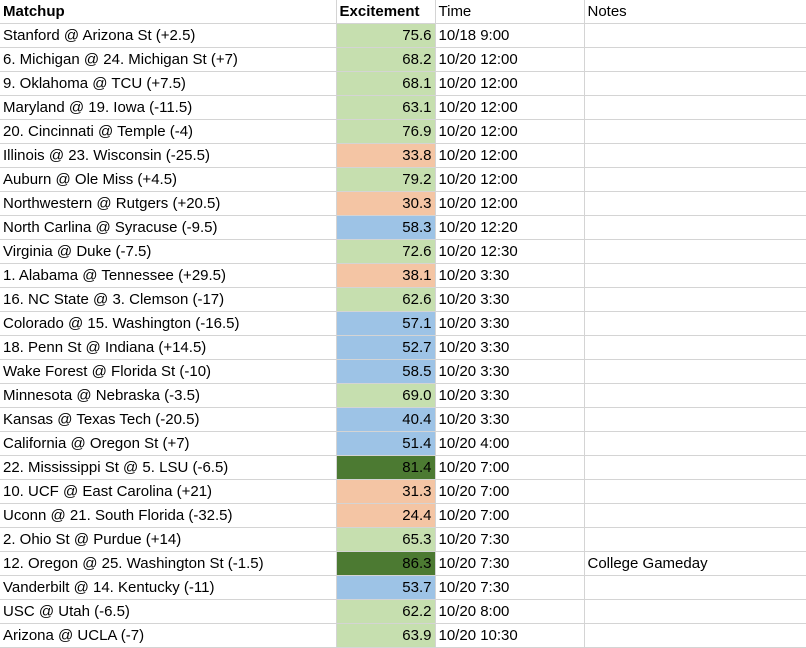  What do you see at coordinates (386, 467) in the screenshot?
I see `excitement-cell: 81.4` at bounding box center [386, 467].